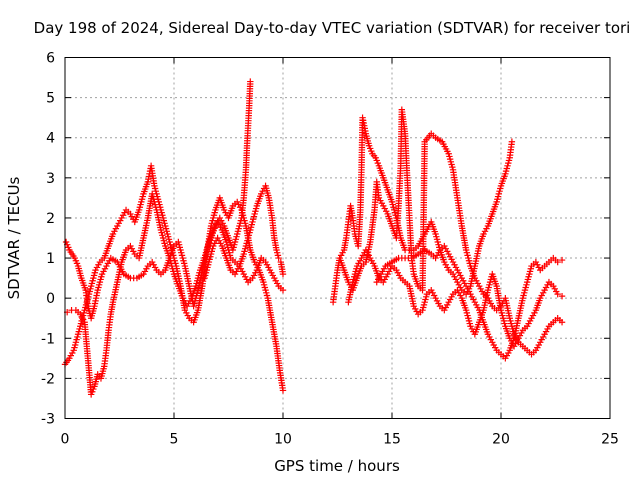 Image resolution: width=640 pixels, height=480 pixels. I want to click on y-tick-label: 3, so click(50, 179).